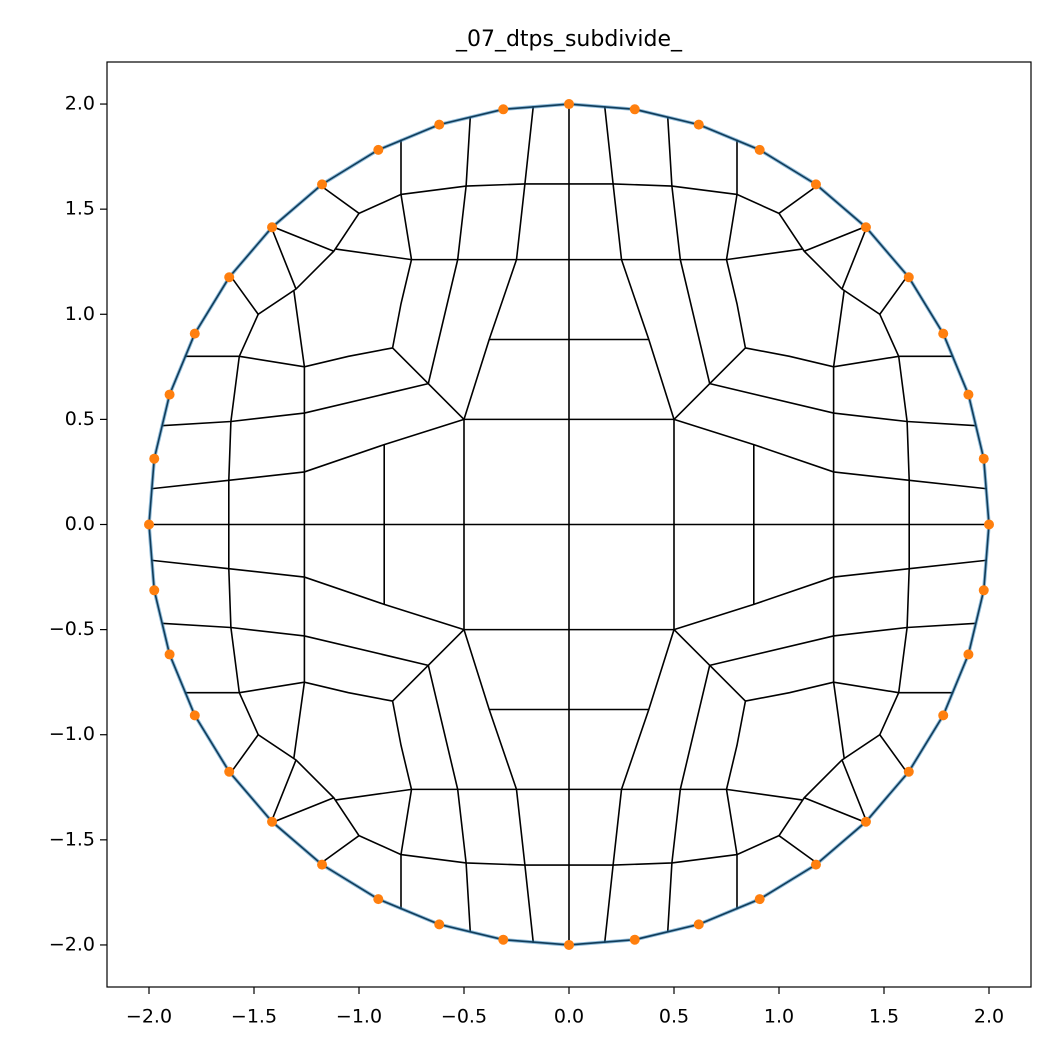 The width and height of the screenshot is (1050, 1058). What do you see at coordinates (359, 1017) in the screenshot?
I see `x-tick-label: −1.0` at bounding box center [359, 1017].